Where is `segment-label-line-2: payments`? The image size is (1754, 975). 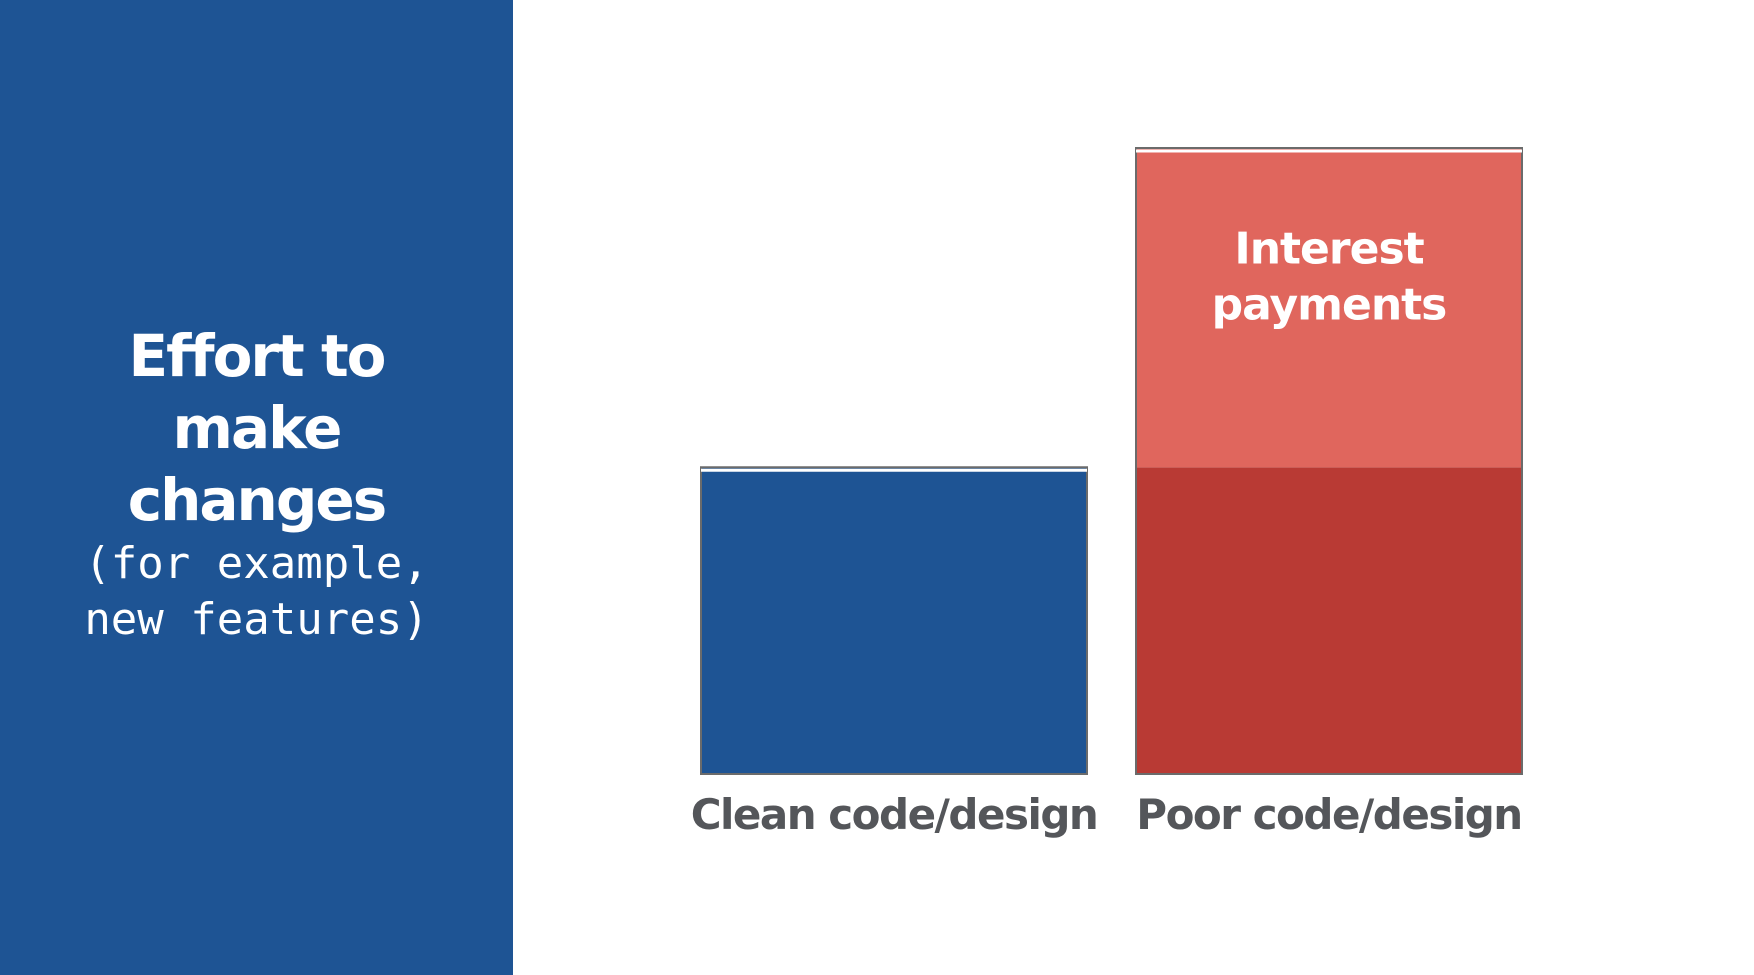 segment-label-line-2: payments is located at coordinates (1329, 305).